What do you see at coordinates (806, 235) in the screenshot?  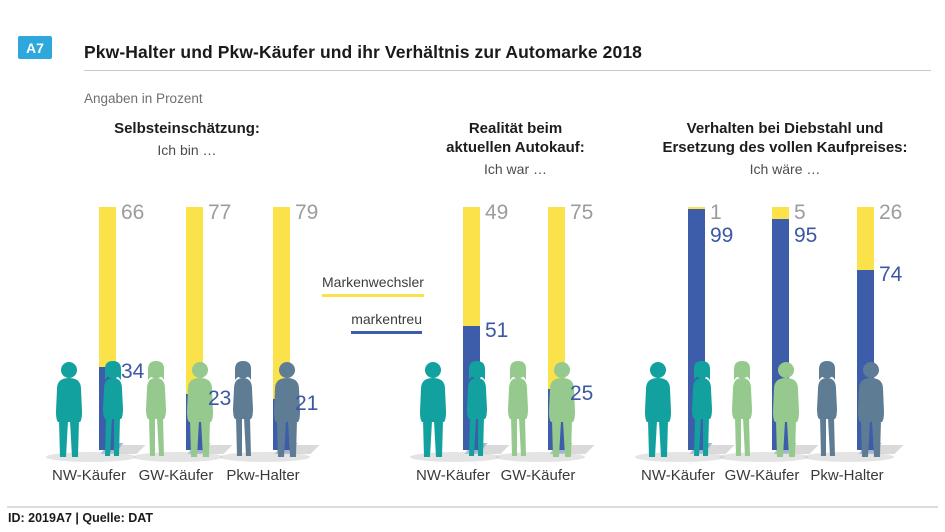 I see `value-label-markentreu: 95` at bounding box center [806, 235].